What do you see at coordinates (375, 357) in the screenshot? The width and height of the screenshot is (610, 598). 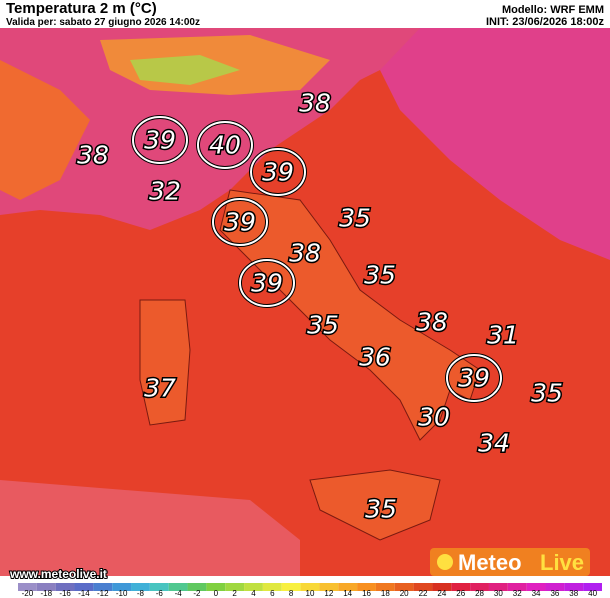 I see `temperature-label: 36` at bounding box center [375, 357].